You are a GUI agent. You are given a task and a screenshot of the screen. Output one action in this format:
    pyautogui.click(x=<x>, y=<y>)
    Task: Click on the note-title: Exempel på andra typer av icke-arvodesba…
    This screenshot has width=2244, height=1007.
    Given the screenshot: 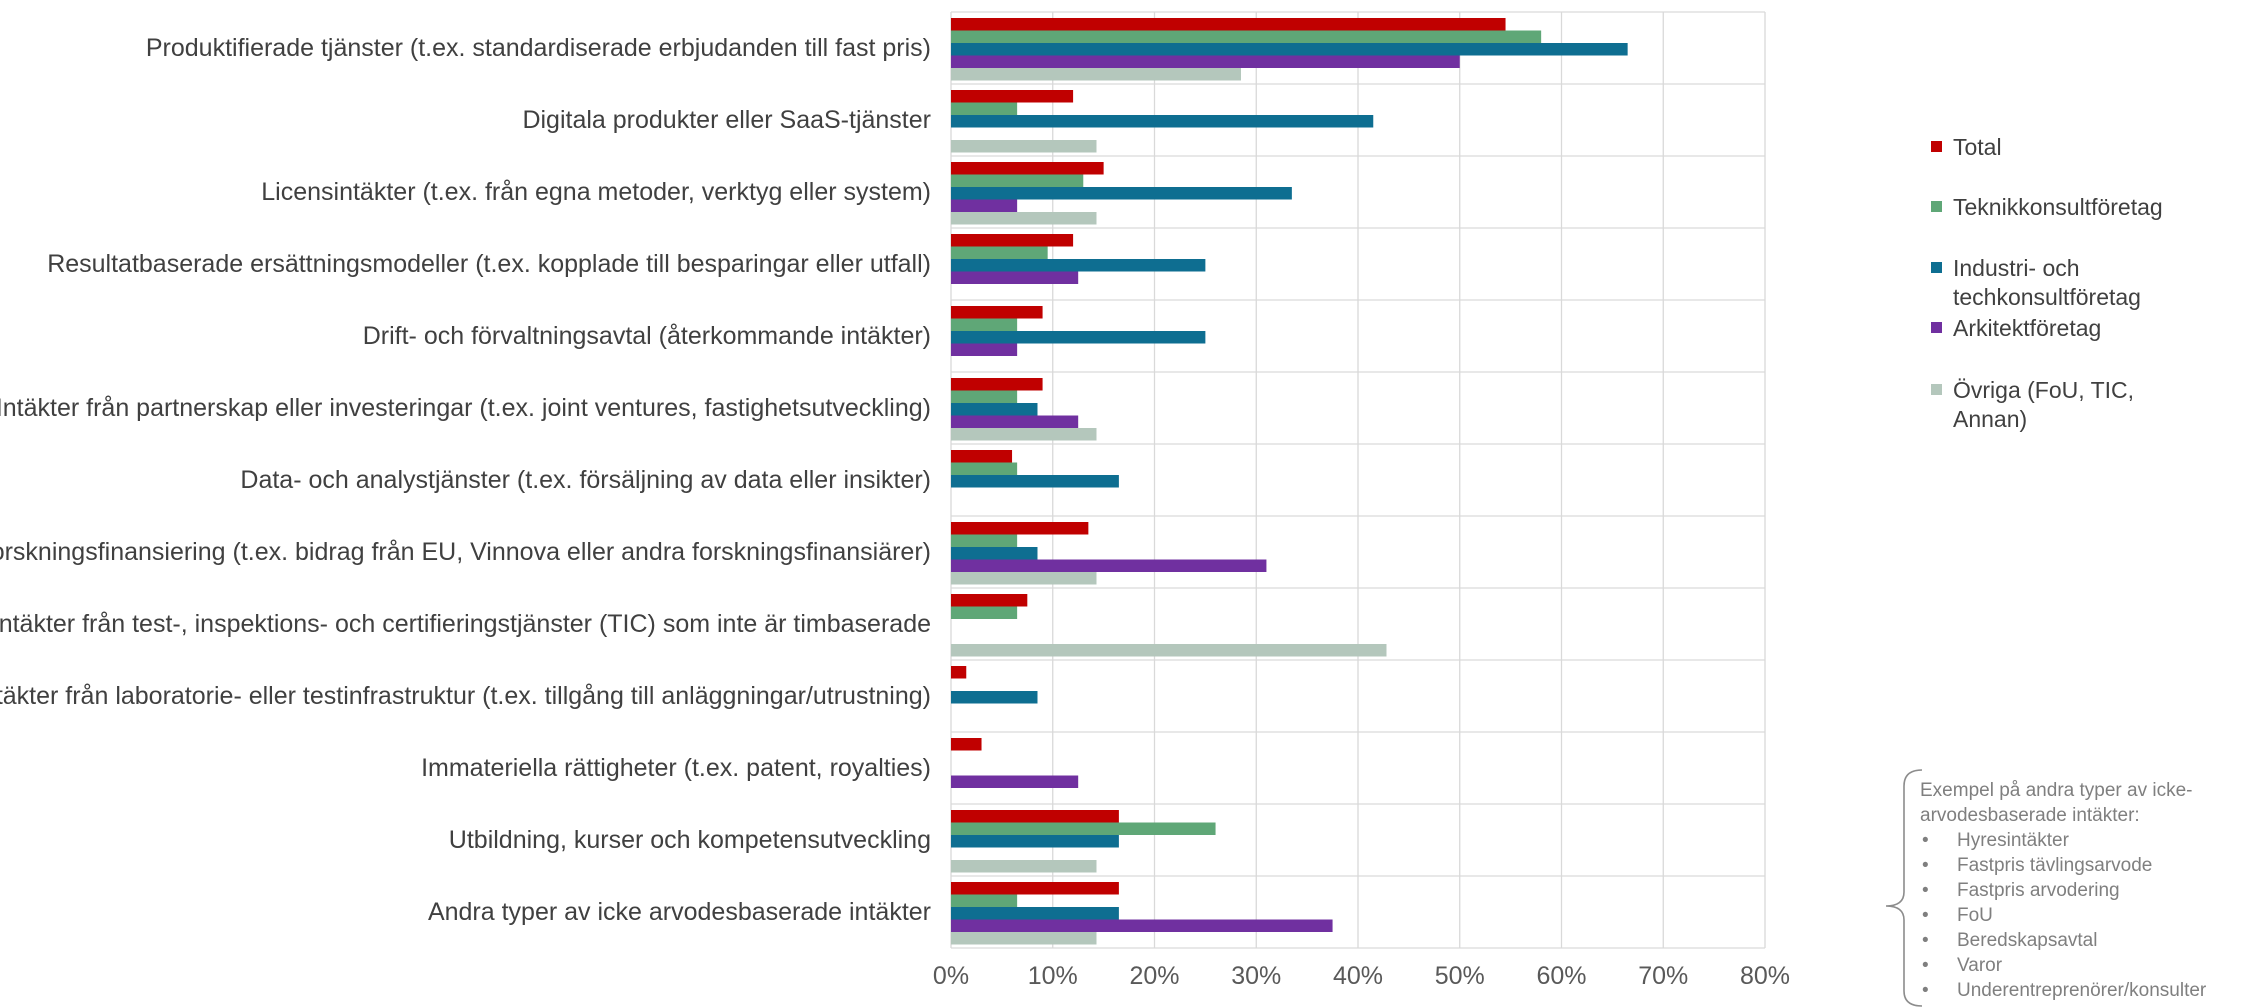 What is the action you would take?
    pyautogui.click(x=2056, y=803)
    